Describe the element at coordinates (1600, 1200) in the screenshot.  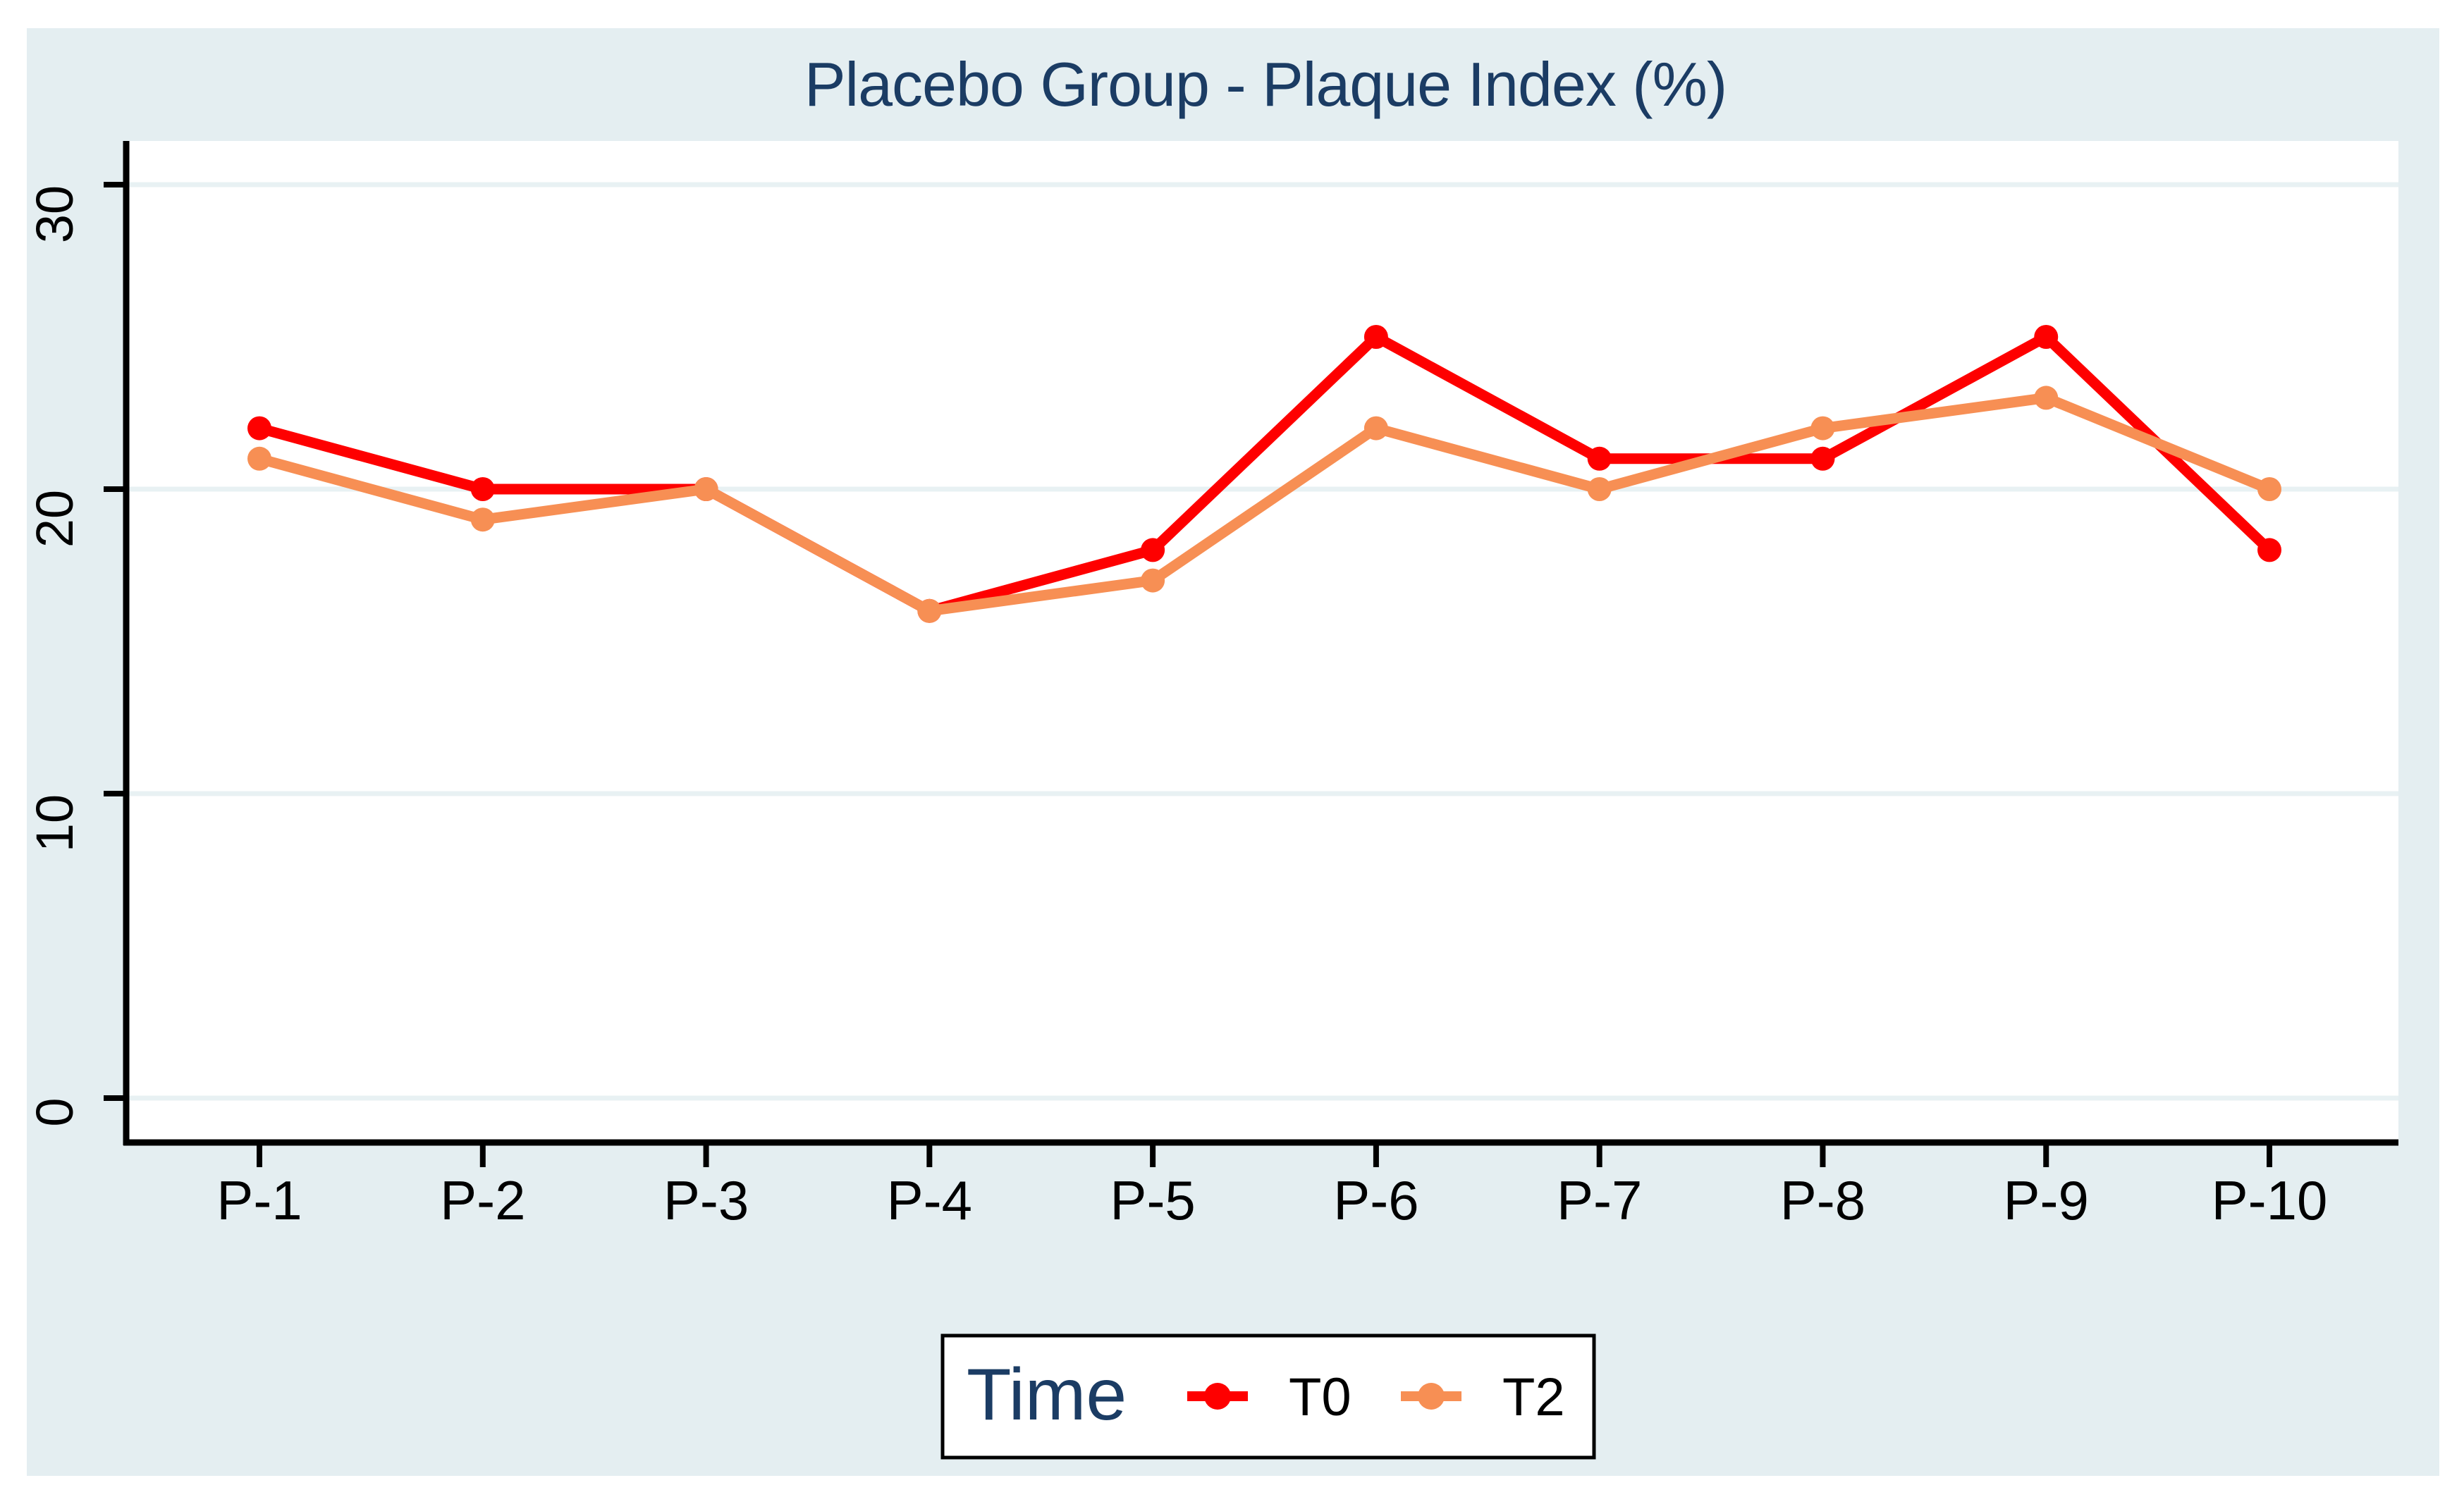
I see `x-tick-label: P-7` at that location.